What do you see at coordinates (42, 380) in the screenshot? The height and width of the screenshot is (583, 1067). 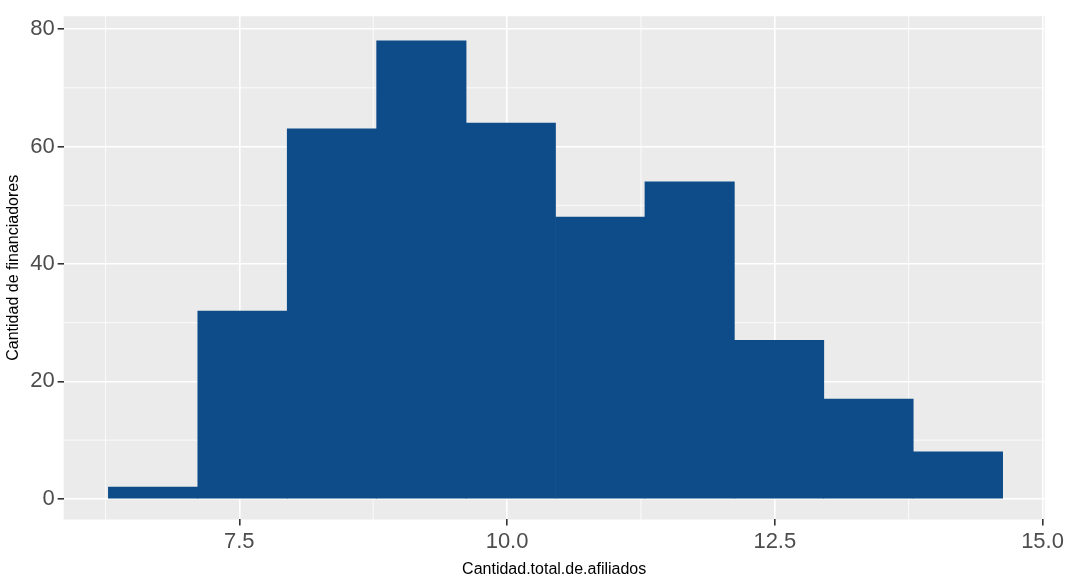 I see `y-tick-label: 20` at bounding box center [42, 380].